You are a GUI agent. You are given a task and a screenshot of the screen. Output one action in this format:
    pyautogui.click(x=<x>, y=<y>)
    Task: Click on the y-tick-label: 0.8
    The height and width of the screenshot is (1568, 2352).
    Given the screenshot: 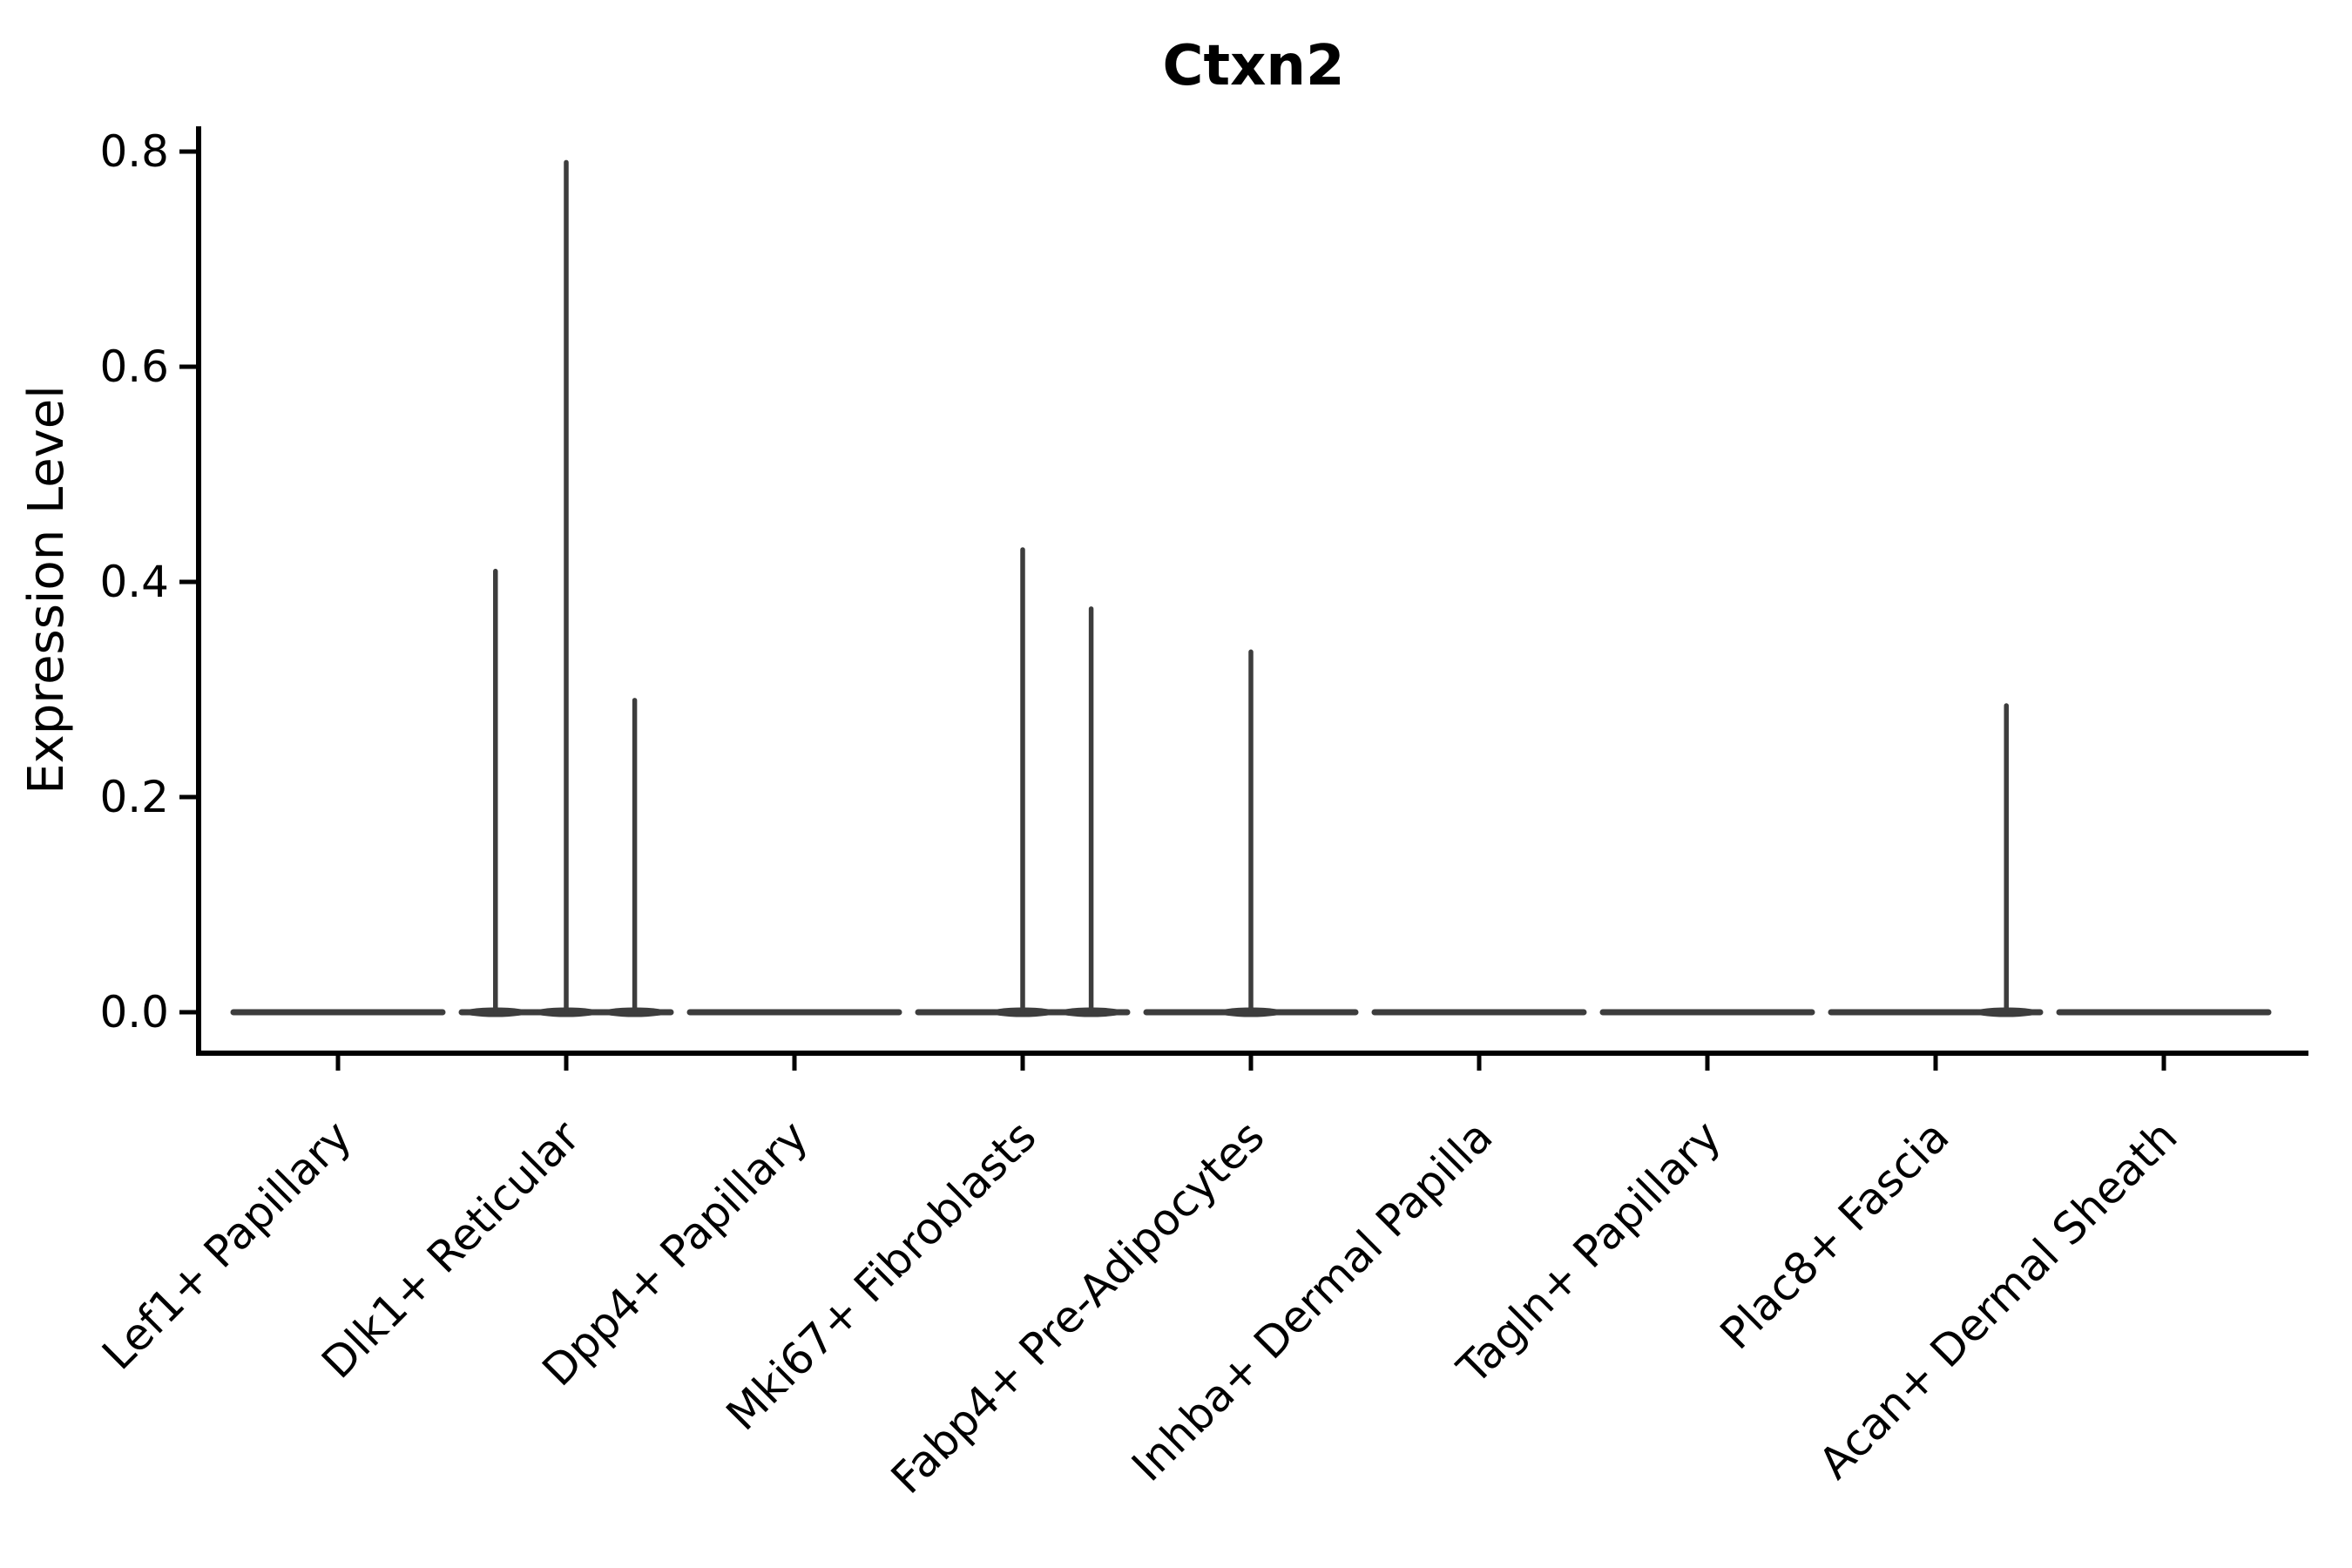 What is the action you would take?
    pyautogui.click(x=134, y=151)
    